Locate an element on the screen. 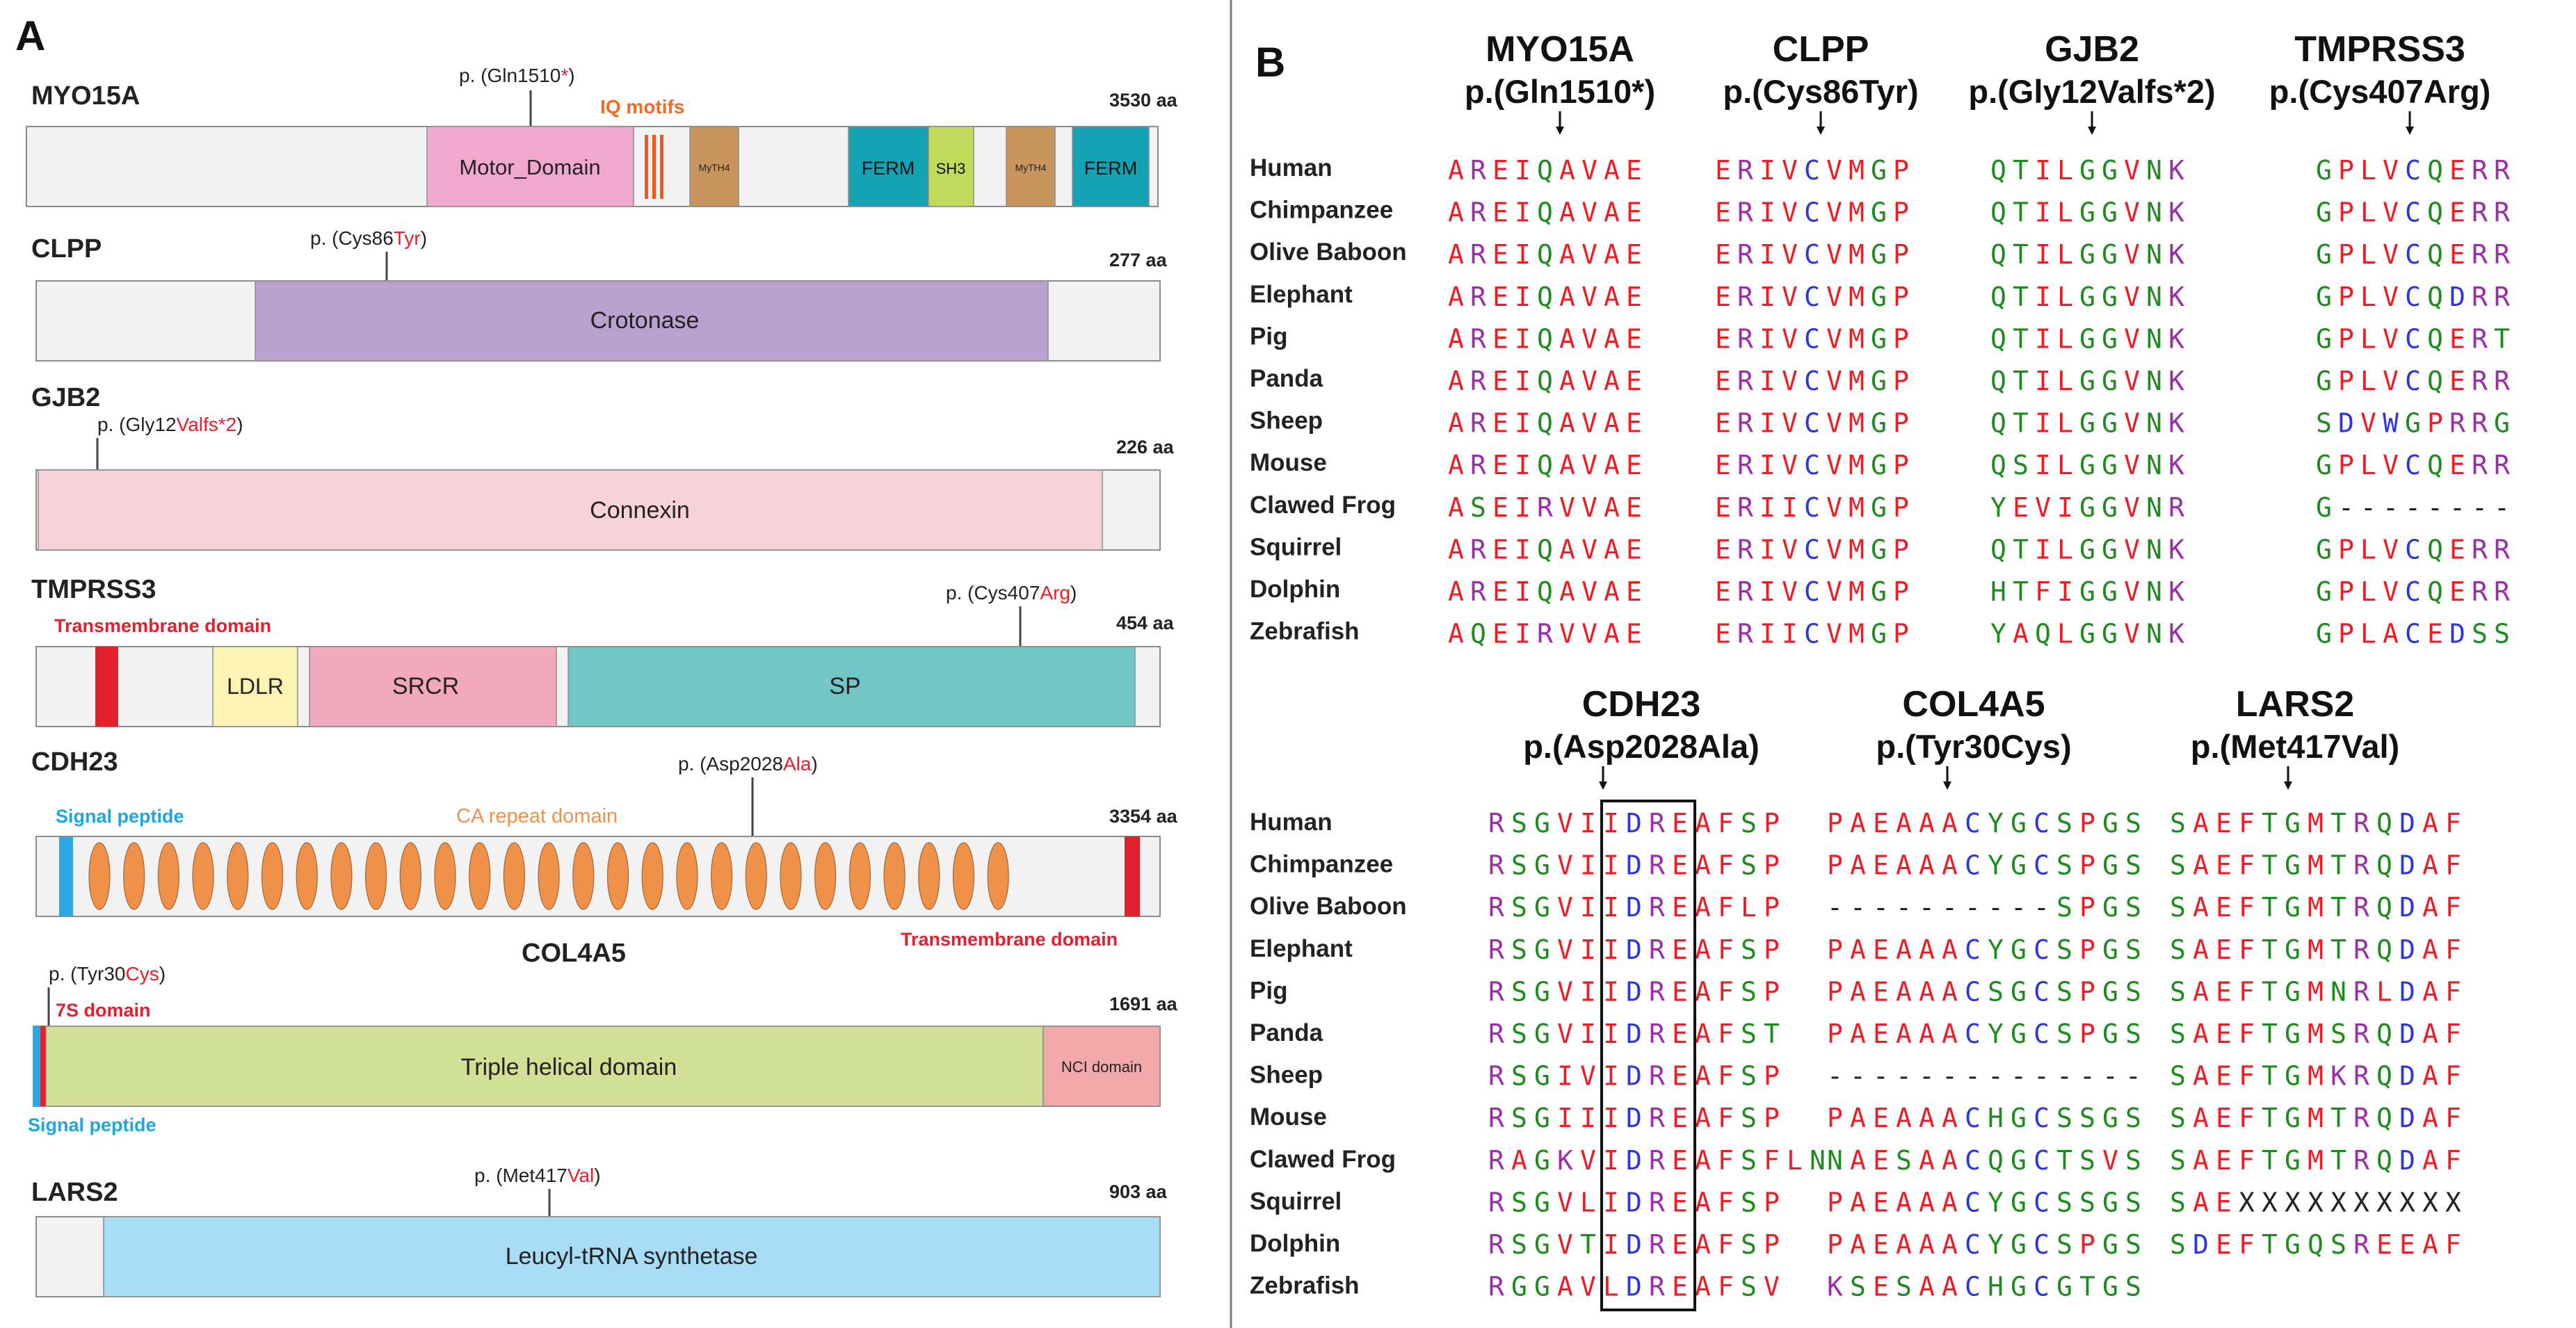 The height and width of the screenshot is (1328, 2576). ca-repeat-domains is located at coordinates (549, 876).